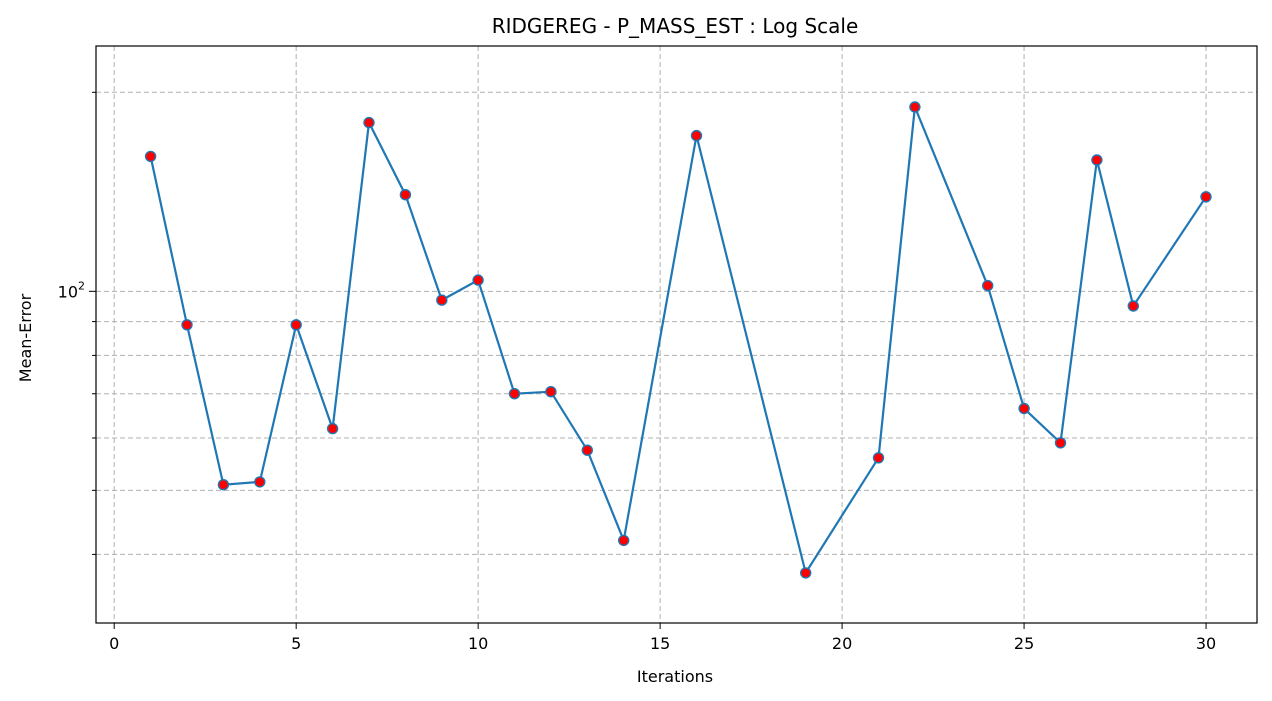  What do you see at coordinates (114, 643) in the screenshot?
I see `x-tick-label: 0` at bounding box center [114, 643].